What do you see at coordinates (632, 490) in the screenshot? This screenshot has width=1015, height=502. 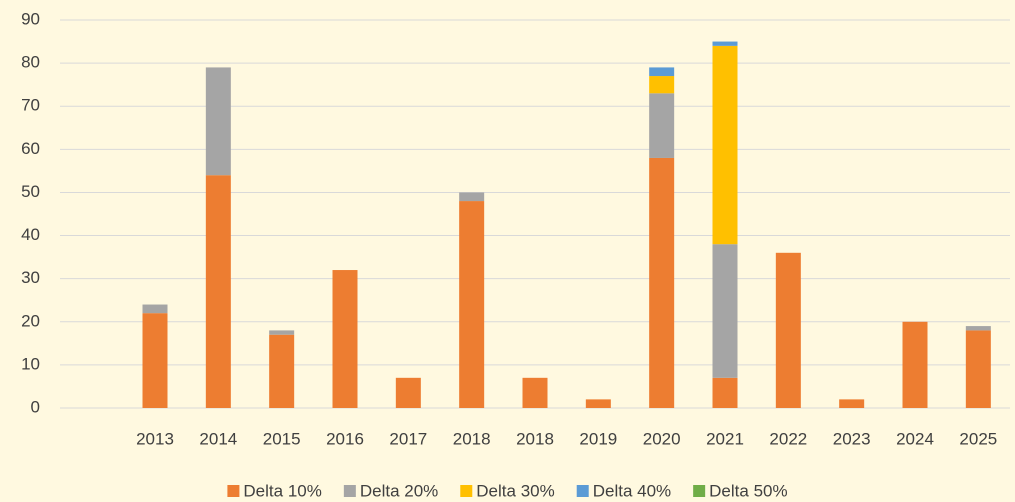 I see `legend-label: Delta 40%` at bounding box center [632, 490].